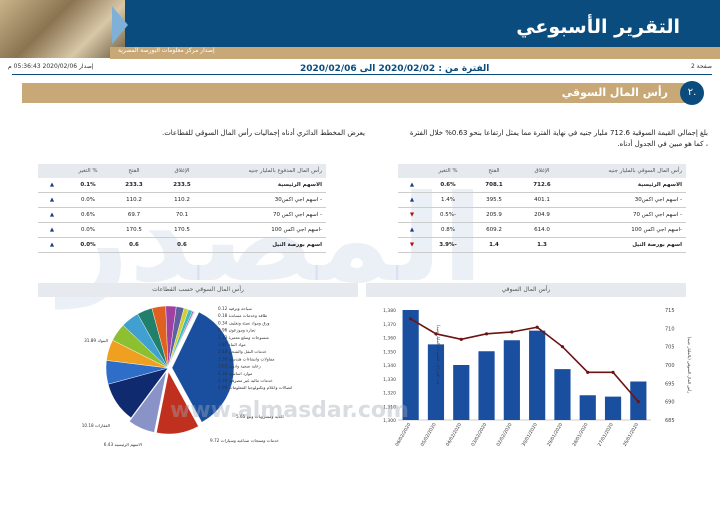 This screenshot has height=509, width=720. What do you see at coordinates (285, 171) in the screenshot?
I see `header-name: رأس المال المدفوع بالمليار جنيه` at bounding box center [285, 171].